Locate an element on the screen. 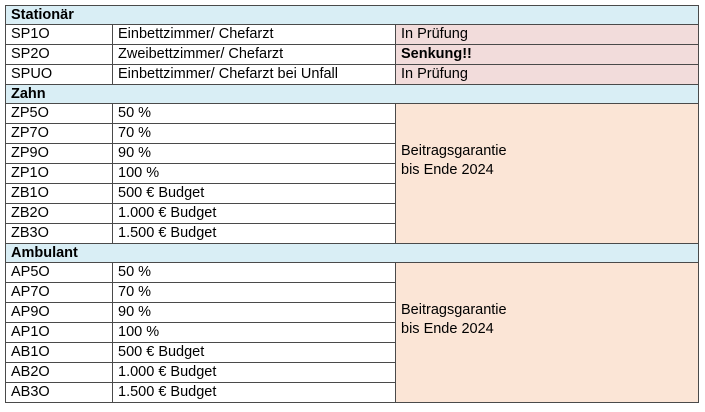  table-row: ZB2O 1.000 € Budget is located at coordinates (352, 213).